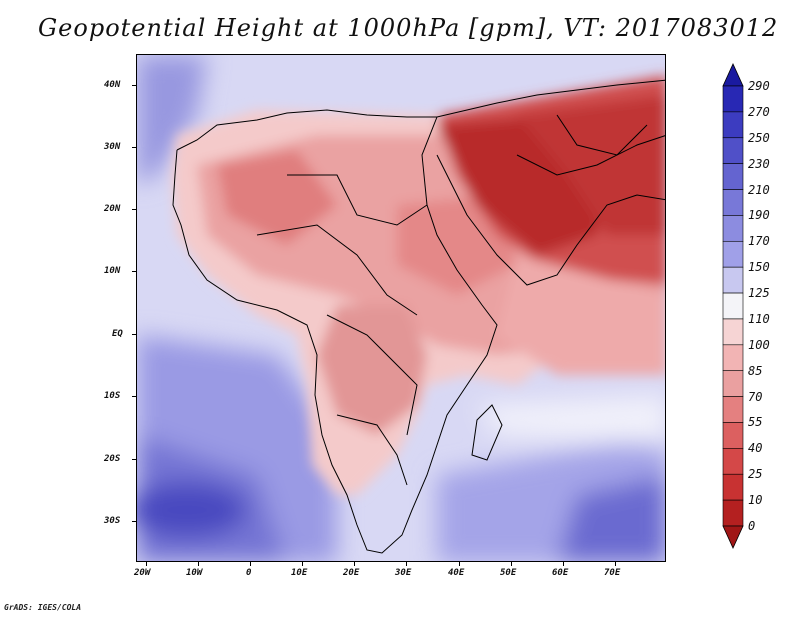 Image resolution: width=800 pixels, height=618 pixels. Describe the element at coordinates (403, 573) in the screenshot. I see `lon-label-30e: 30E` at that location.